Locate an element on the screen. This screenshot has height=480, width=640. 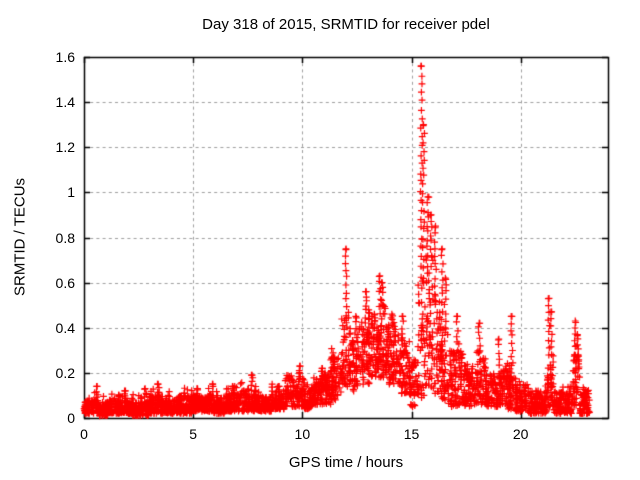
y-tick-label: 1 is located at coordinates (71, 192).